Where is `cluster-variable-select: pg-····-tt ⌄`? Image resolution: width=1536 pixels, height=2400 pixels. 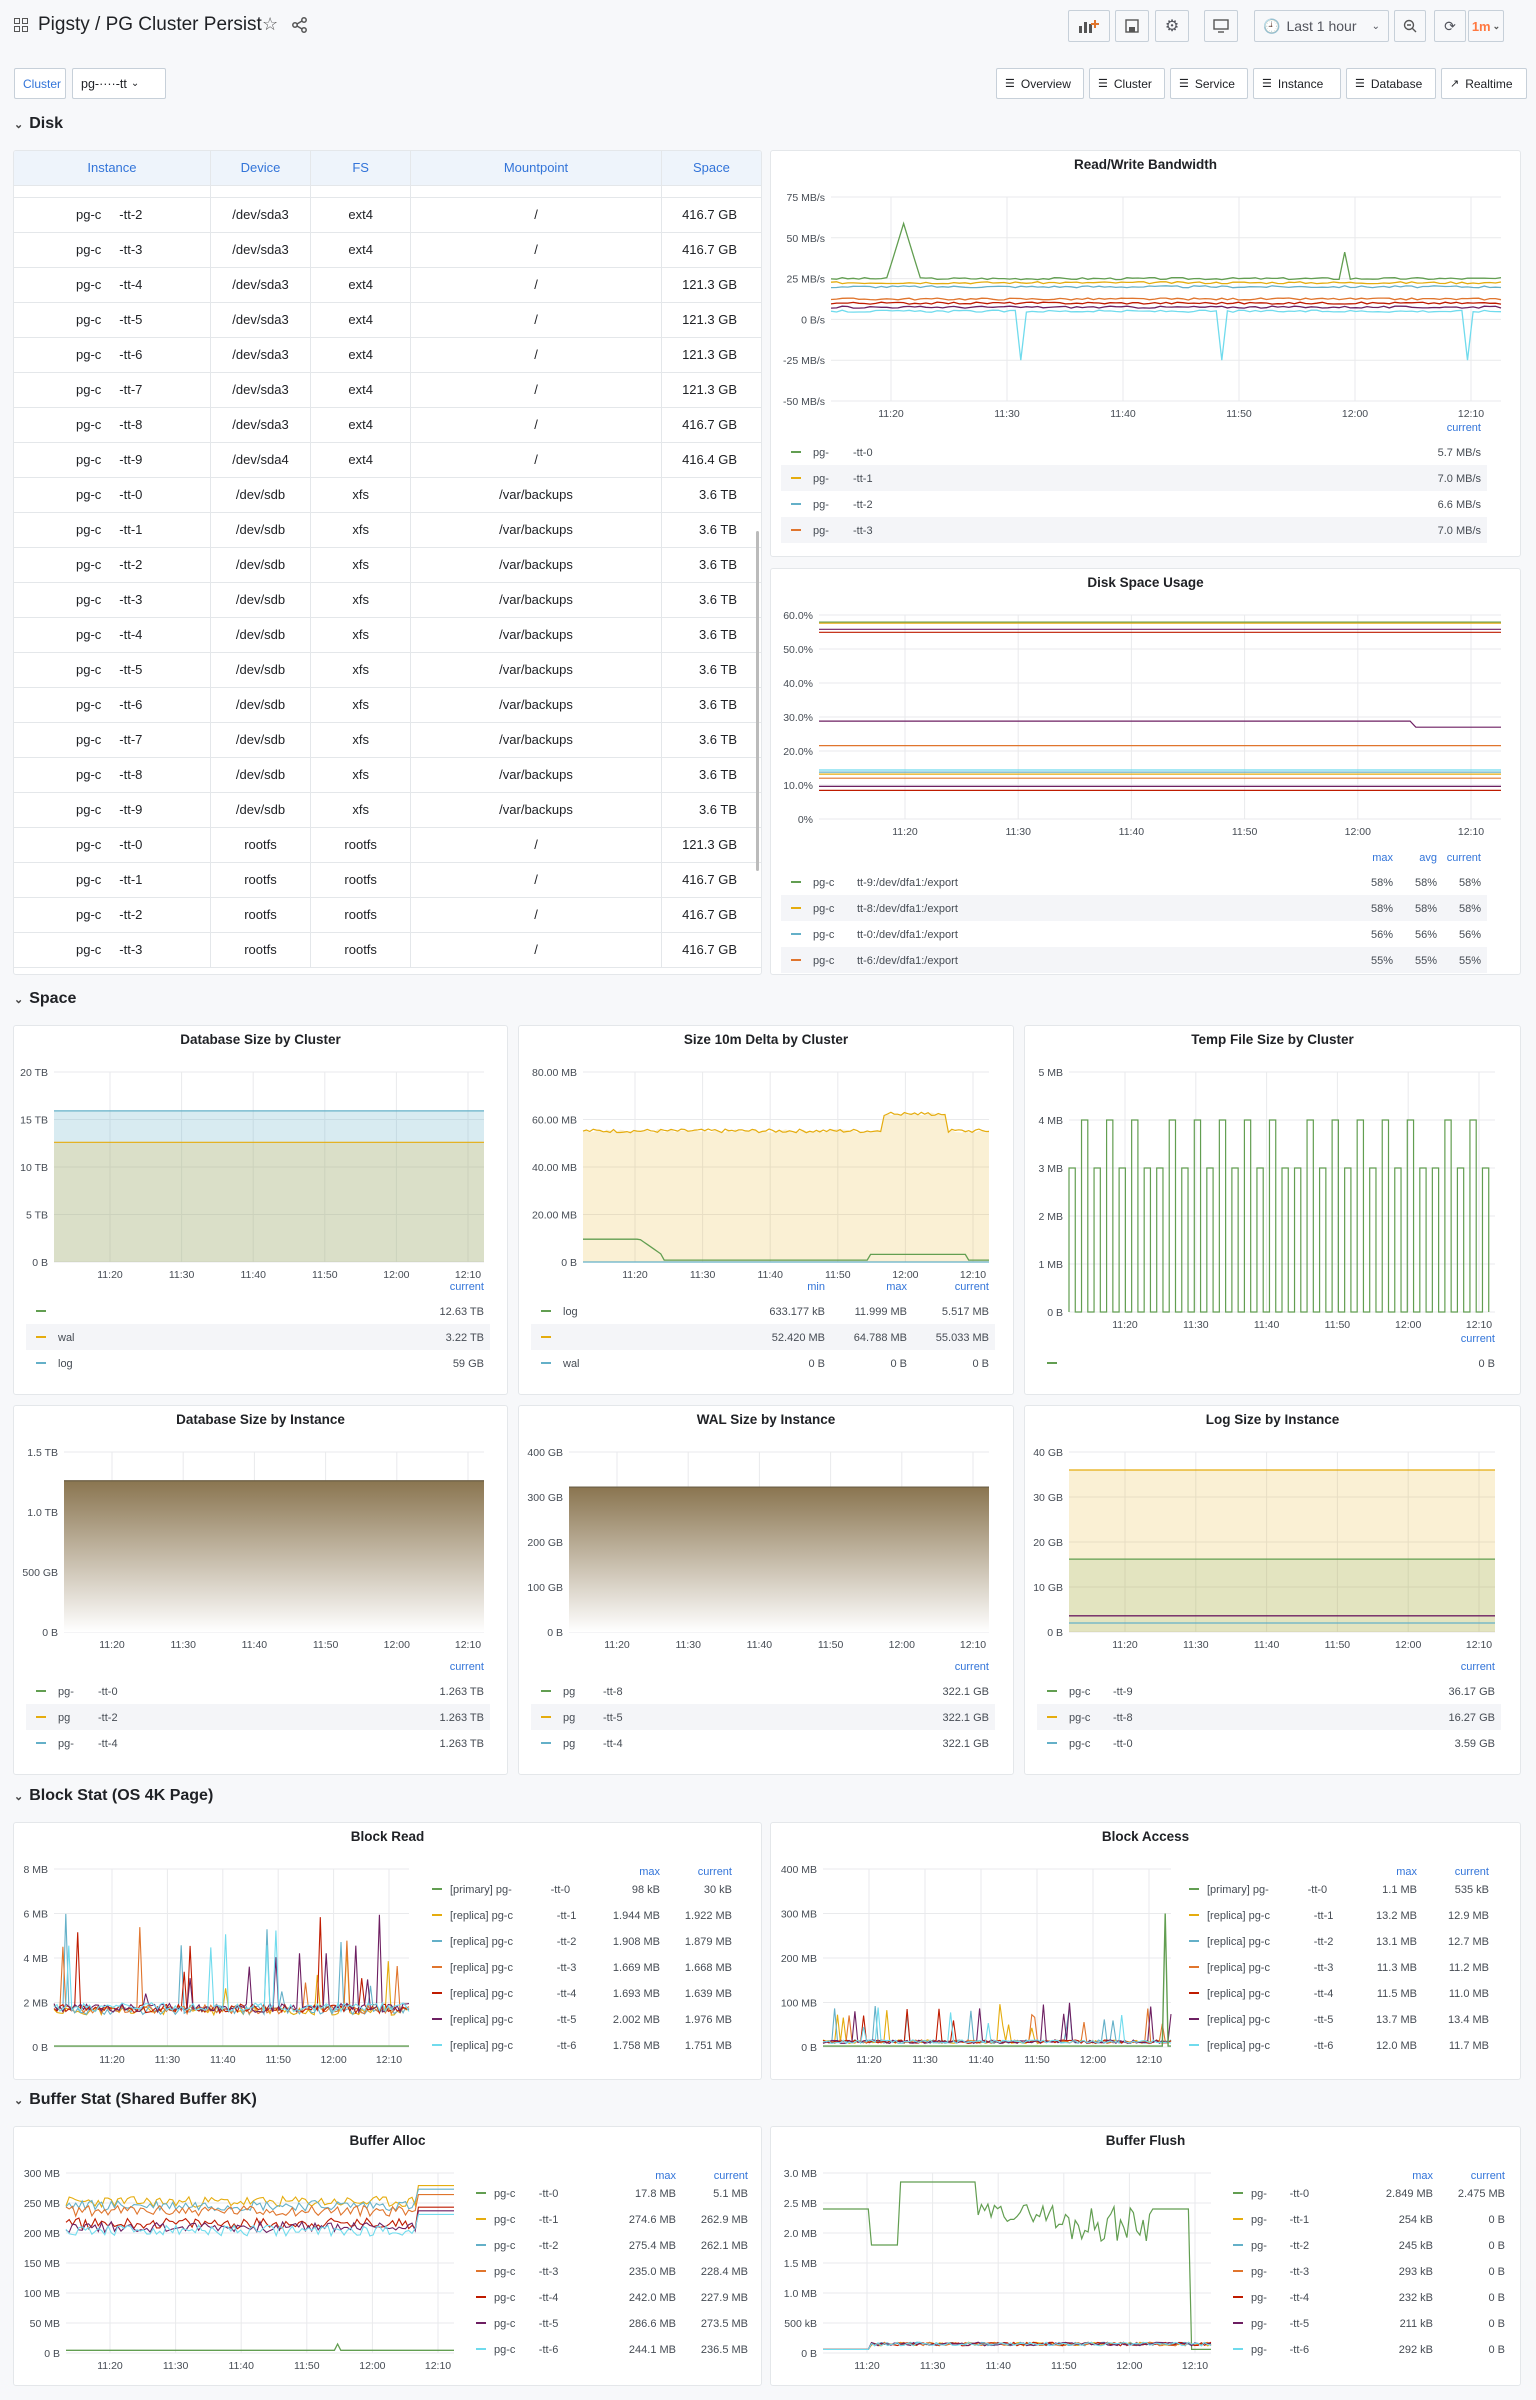 cluster-variable-select: pg-····-tt ⌄ is located at coordinates (119, 83).